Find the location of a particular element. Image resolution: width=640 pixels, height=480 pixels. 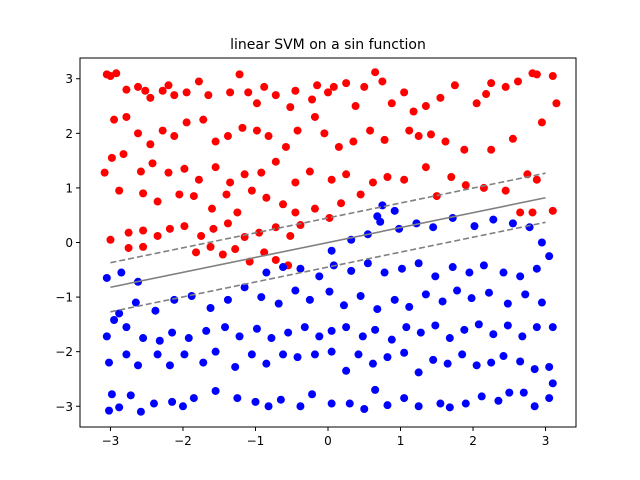

chart-title: linear SVM on a sin function is located at coordinates (328, 45).